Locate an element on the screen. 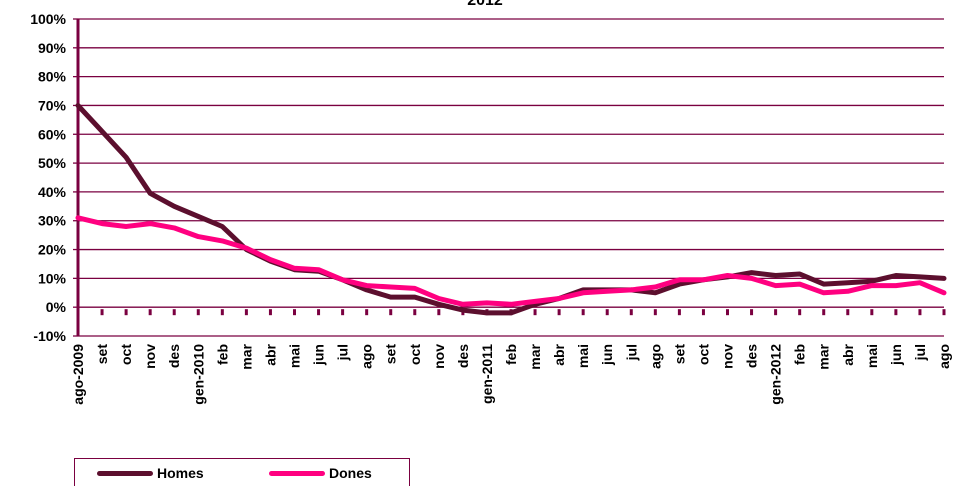 This screenshot has height=486, width=954. y-tick-label: 60% is located at coordinates (52, 134).